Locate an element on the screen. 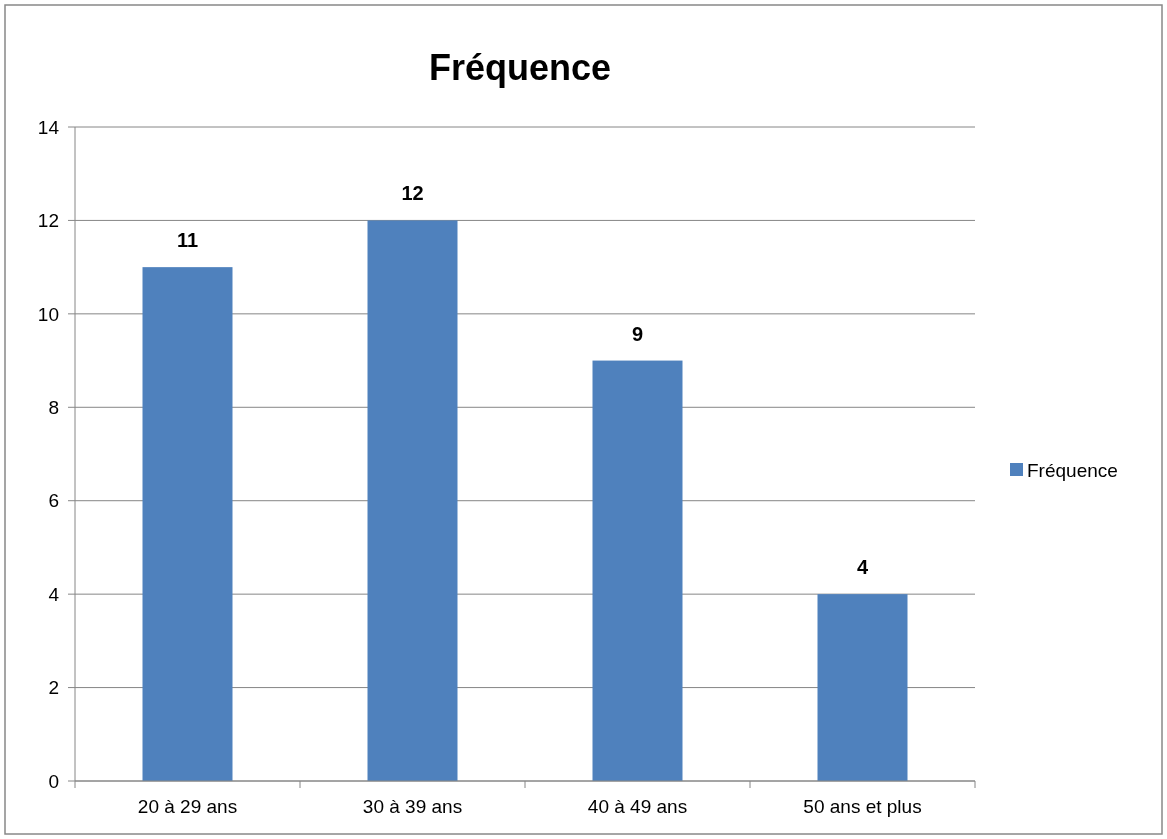 The image size is (1167, 839). data-label: 11 is located at coordinates (187, 240).